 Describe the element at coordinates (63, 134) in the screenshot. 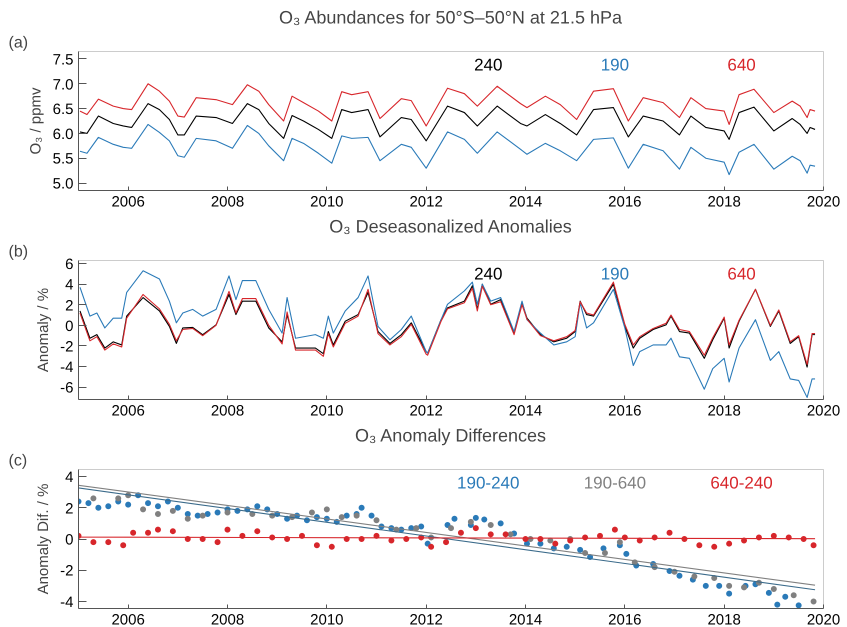

I see `y-tick-label: 6.0` at that location.